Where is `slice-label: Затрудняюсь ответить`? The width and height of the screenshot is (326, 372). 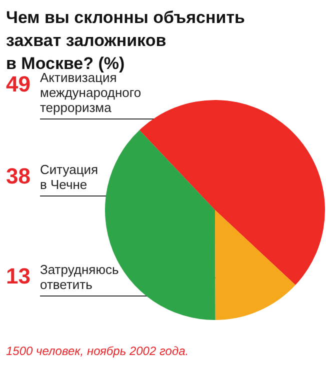
slice-label: Затрудняюсь ответить is located at coordinates (79, 277).